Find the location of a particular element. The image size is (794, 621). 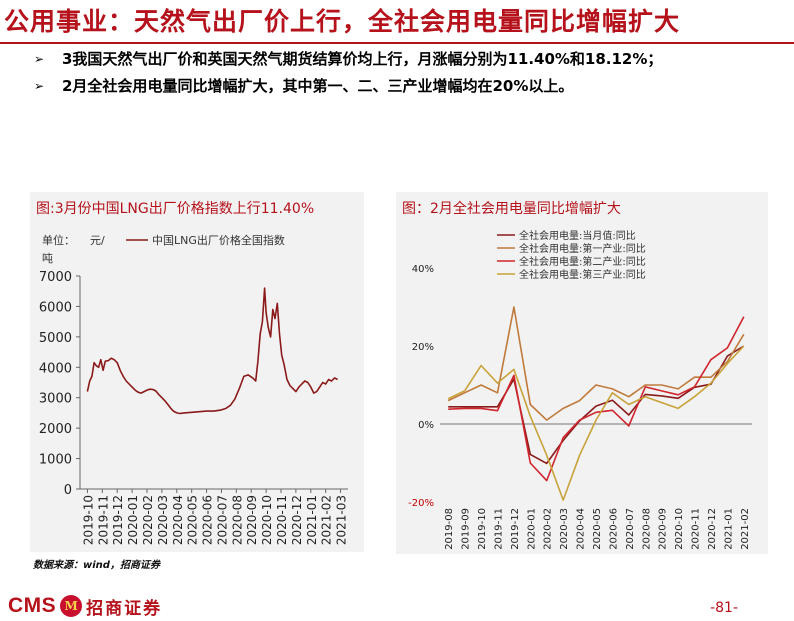

y-tick-label: 6000 is located at coordinates (55, 307).